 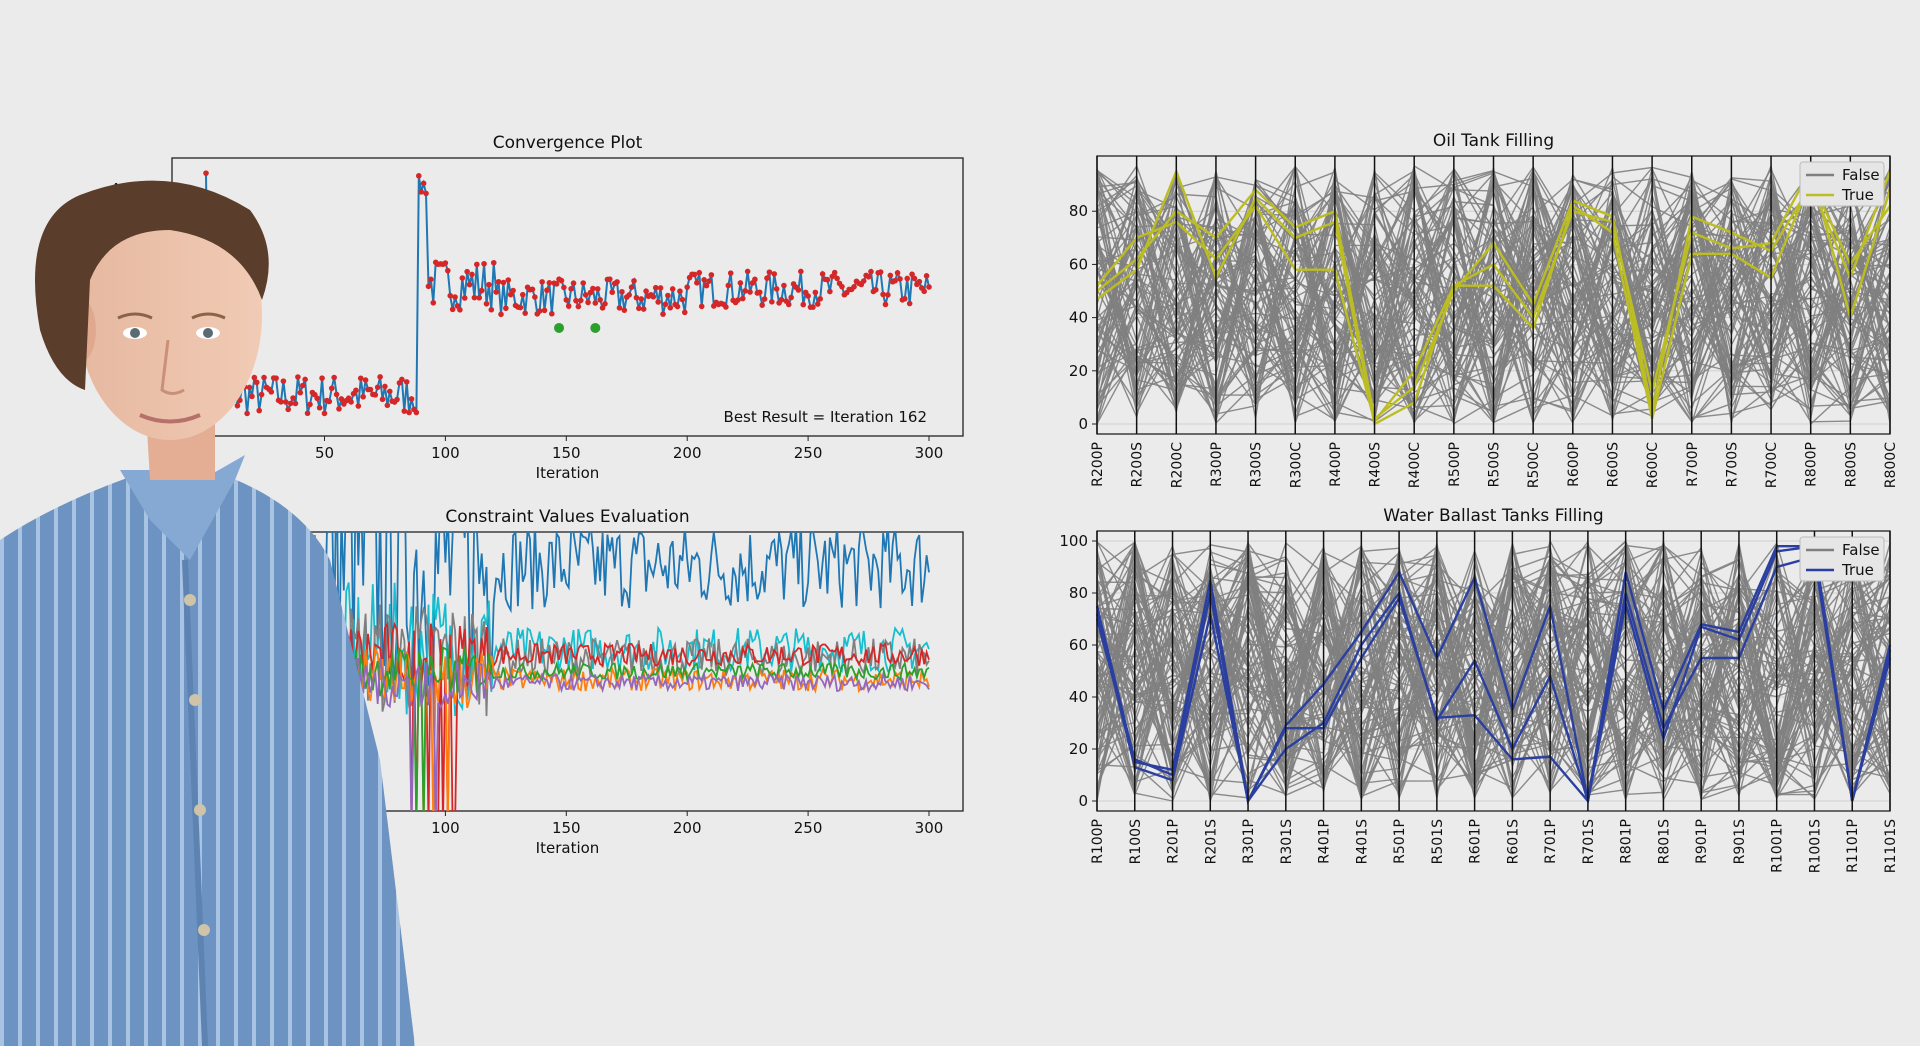 I want to click on axis-label: R600C, so click(x=1653, y=465).